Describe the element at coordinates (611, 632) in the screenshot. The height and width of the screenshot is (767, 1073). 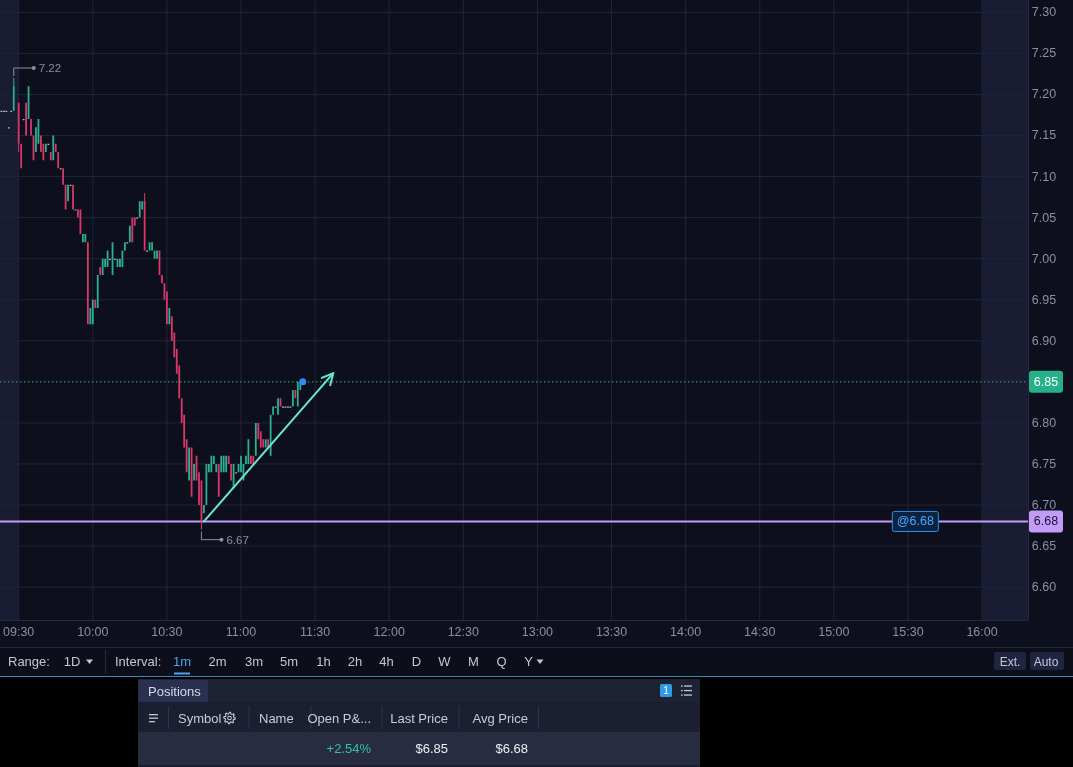
I see `x-tick-label: 13:30` at that location.